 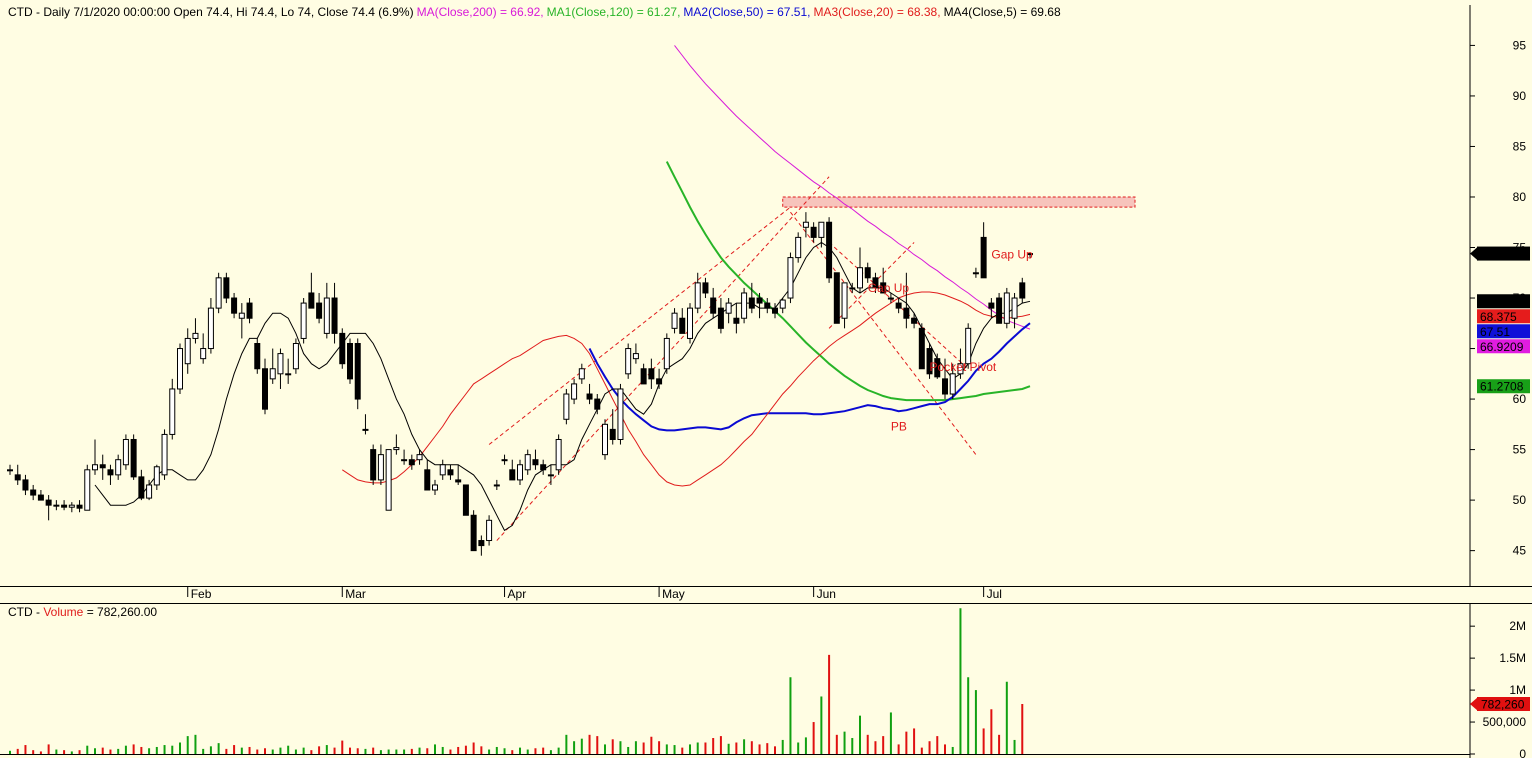 I want to click on volume-tick-label: 1.5M, so click(x=1512, y=658).